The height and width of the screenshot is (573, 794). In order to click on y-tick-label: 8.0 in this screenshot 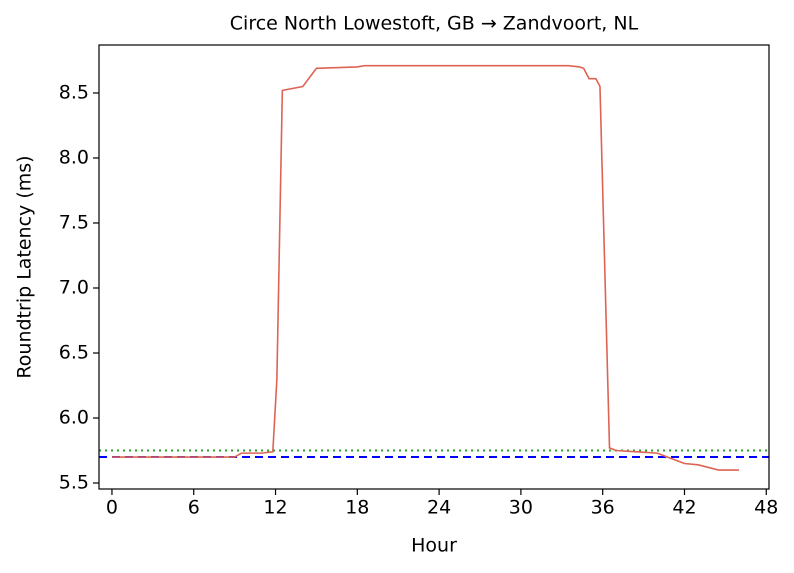, I will do `click(74, 157)`.